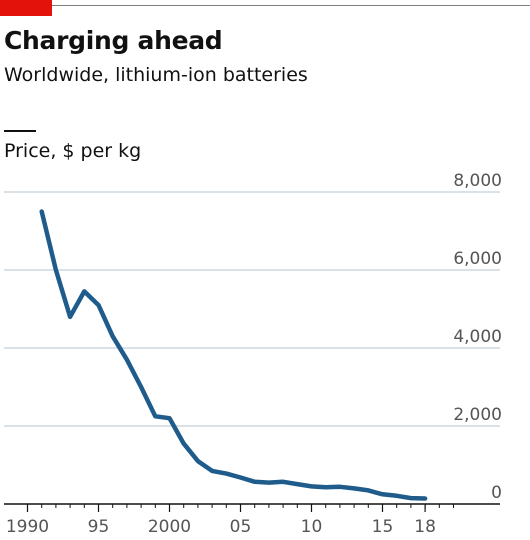 The width and height of the screenshot is (530, 540). Describe the element at coordinates (113, 40) in the screenshot. I see `chart-title: Charging ahead` at that location.